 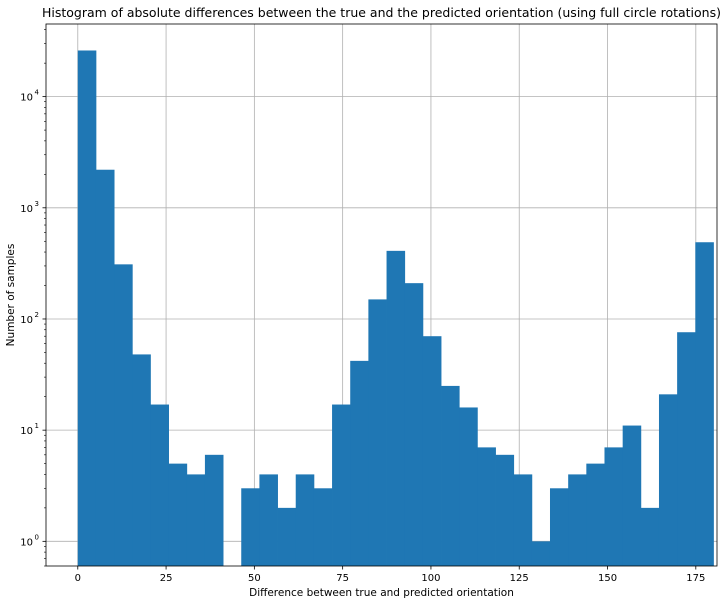 I want to click on y-axis-label: Number of samples, so click(x=11, y=295).